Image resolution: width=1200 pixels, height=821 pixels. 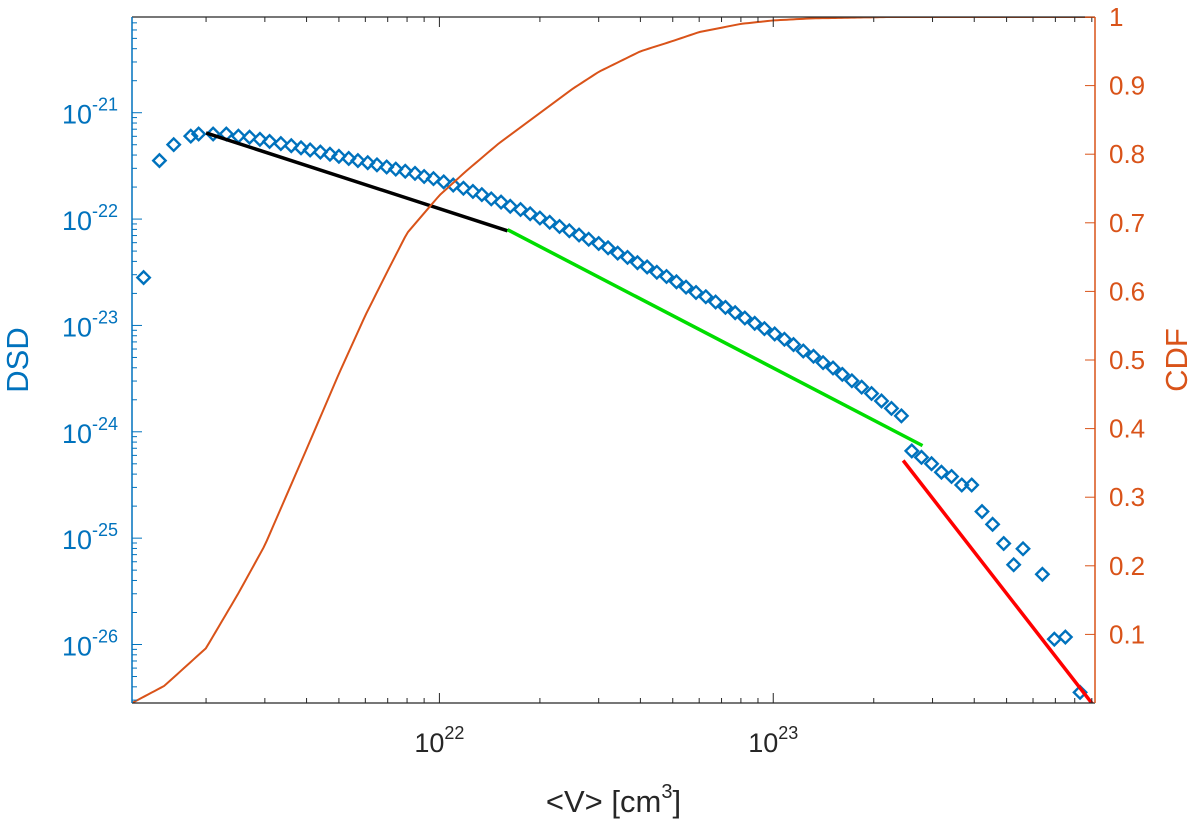 I want to click on x-axis-label-main: <V> [cm, so click(x=603, y=801).